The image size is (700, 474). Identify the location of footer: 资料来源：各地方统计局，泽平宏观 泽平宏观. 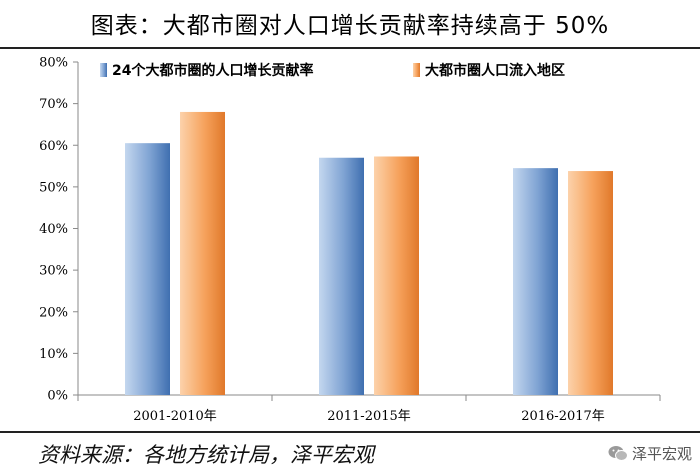
(350, 452).